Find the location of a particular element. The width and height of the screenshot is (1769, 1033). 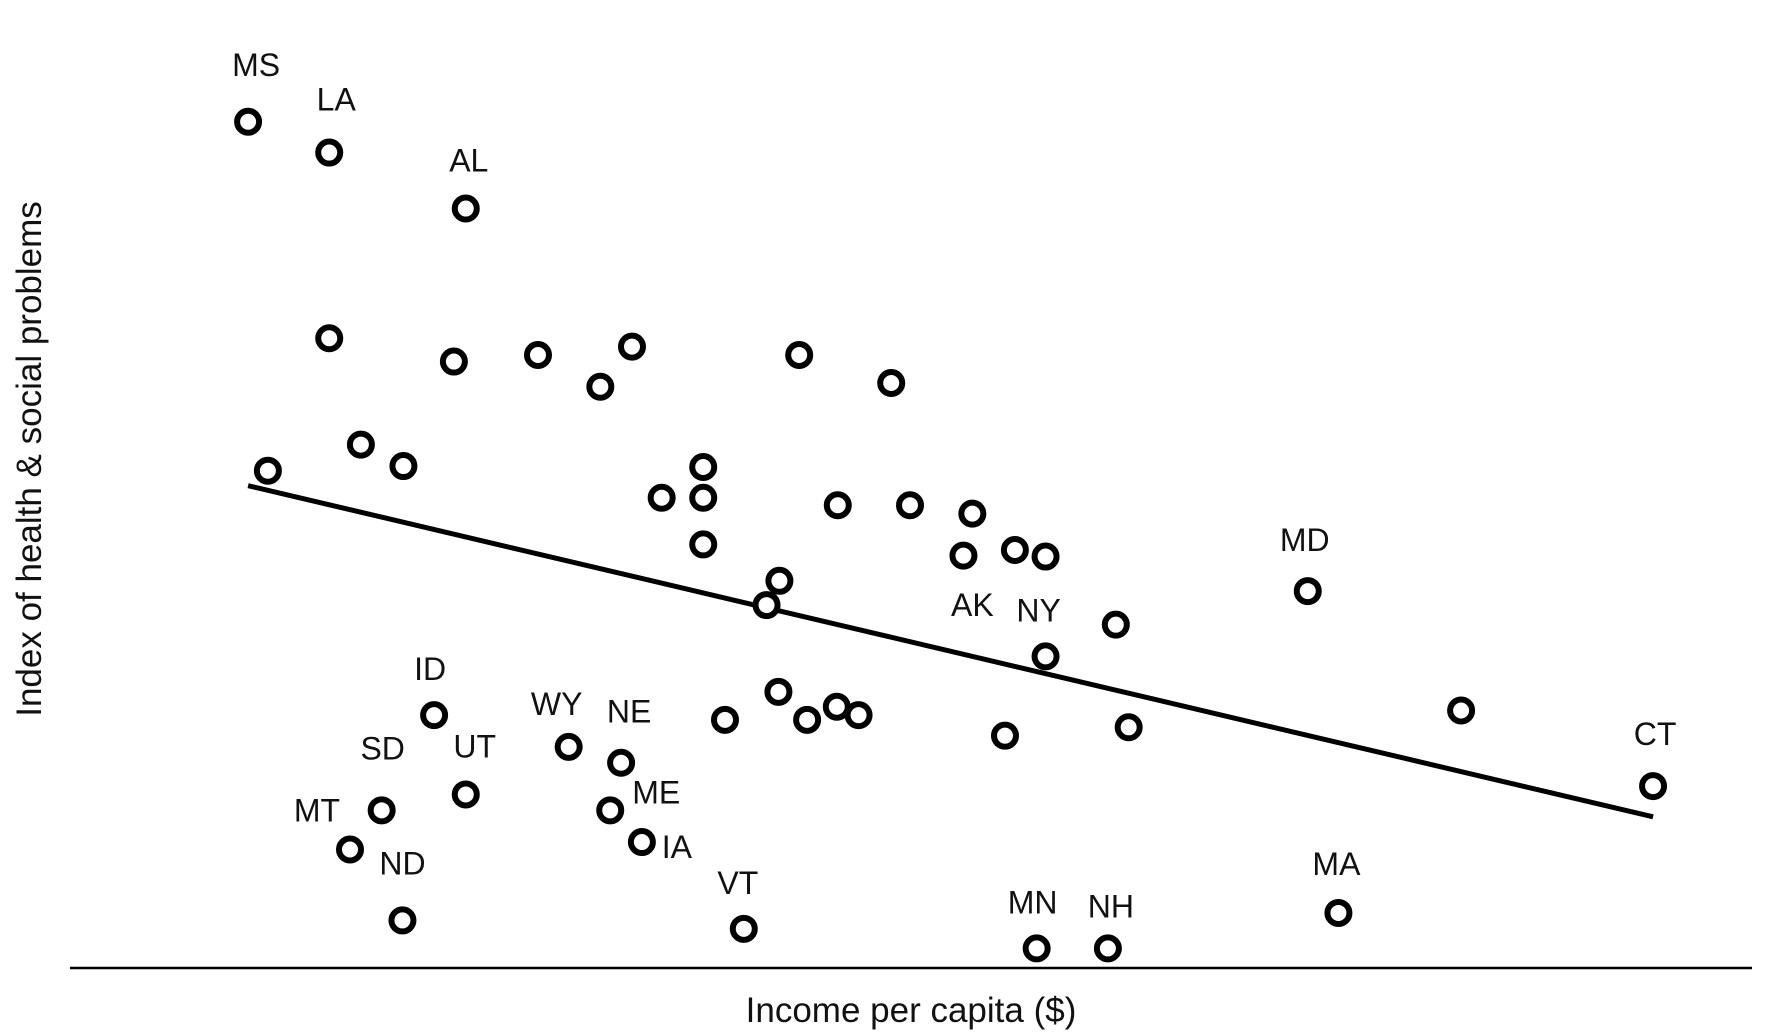

data-point-ct is located at coordinates (1653, 786).